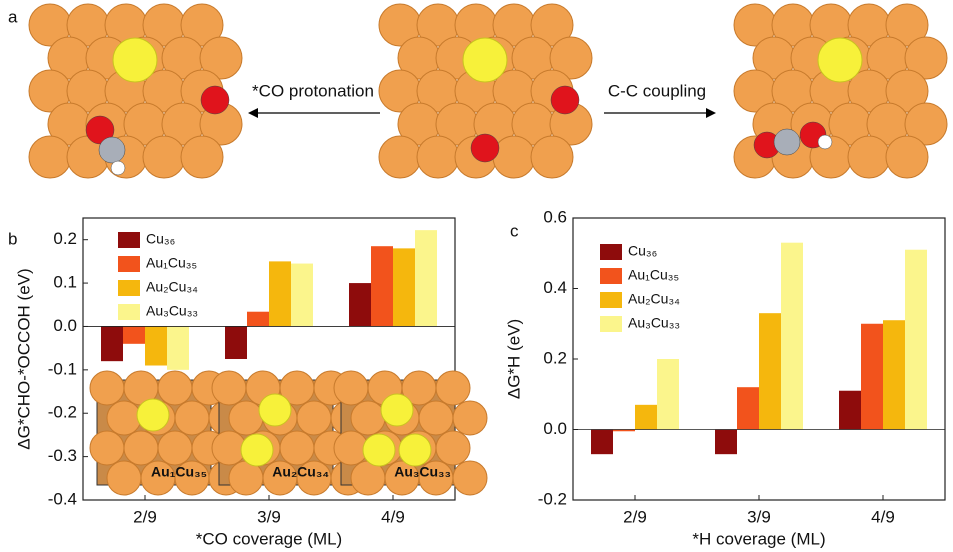 The height and width of the screenshot is (552, 953). I want to click on legend-label: Au₃Cu₃₃, so click(172, 311).